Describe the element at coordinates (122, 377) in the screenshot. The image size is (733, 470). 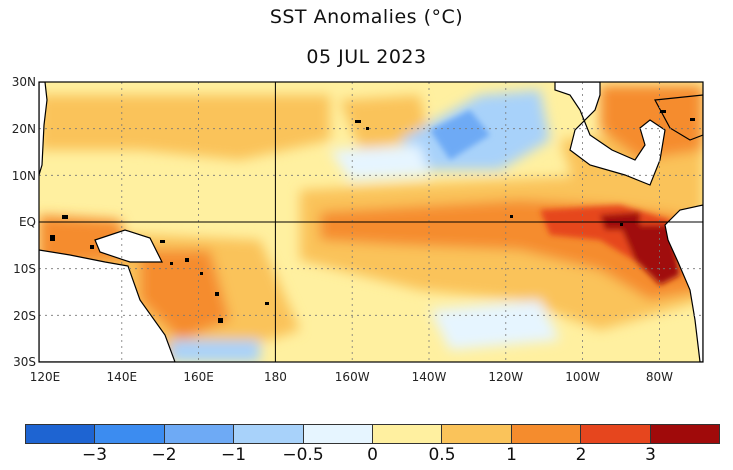
I see `lon-label: 140E` at that location.